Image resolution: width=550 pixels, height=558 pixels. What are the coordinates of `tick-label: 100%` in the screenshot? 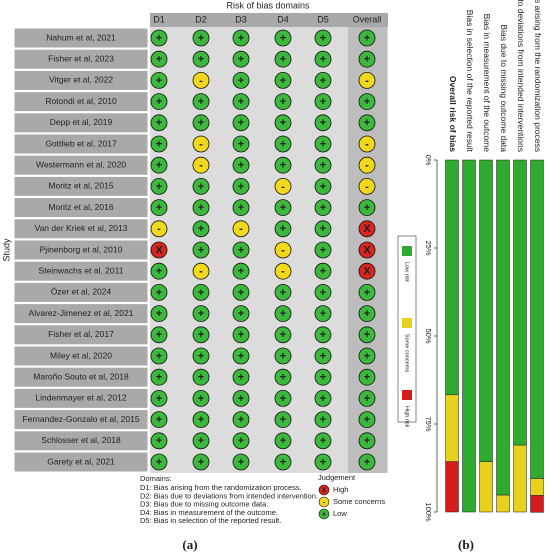 It's located at (428, 512).